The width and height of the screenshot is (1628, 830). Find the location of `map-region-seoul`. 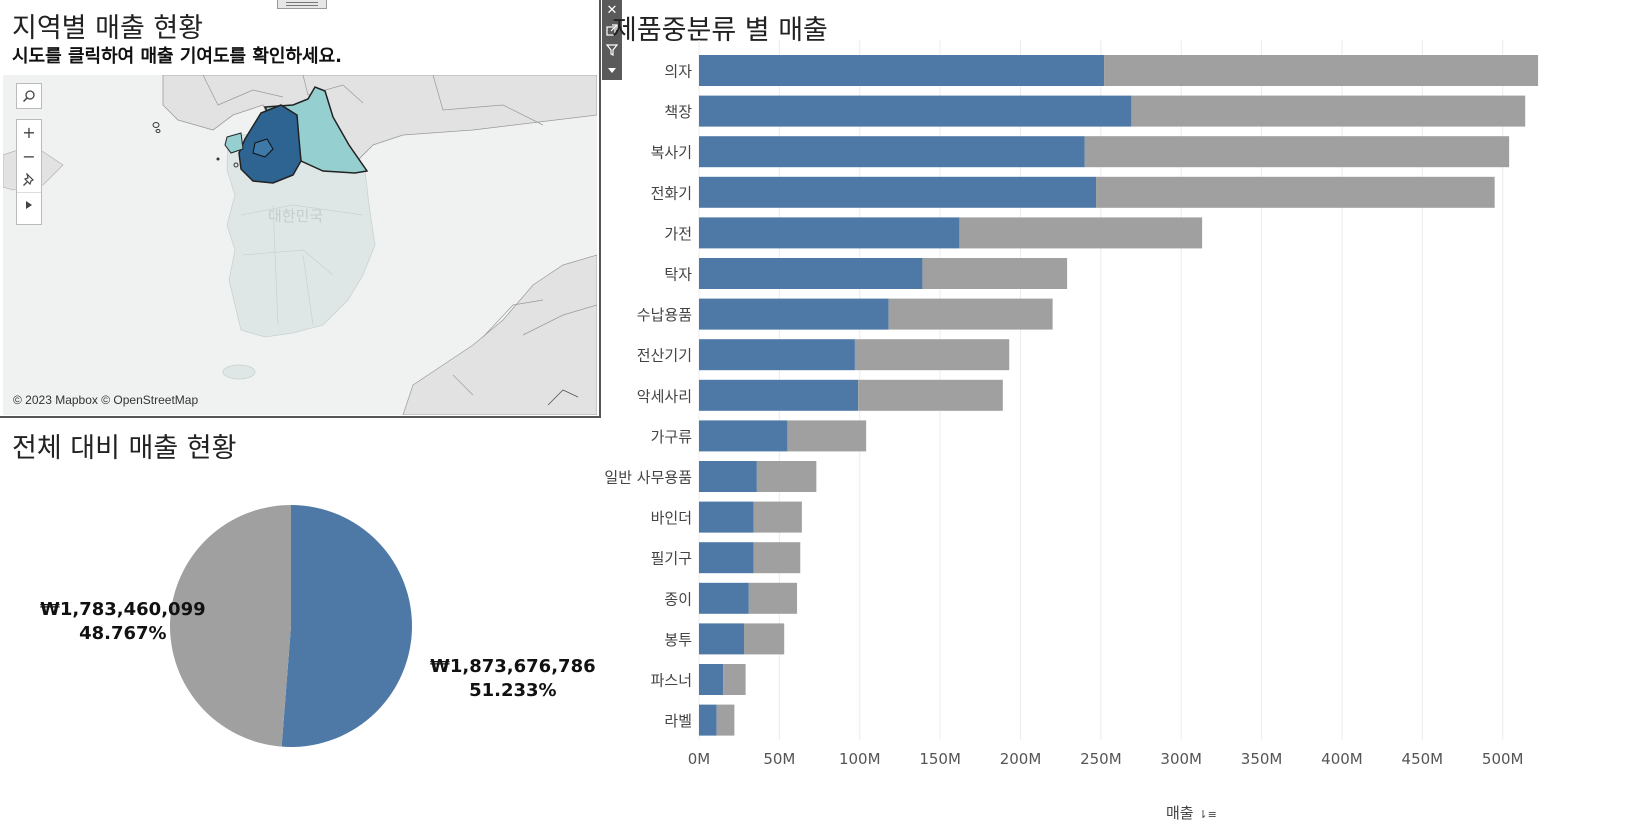

map-region-seoul is located at coordinates (263, 148).